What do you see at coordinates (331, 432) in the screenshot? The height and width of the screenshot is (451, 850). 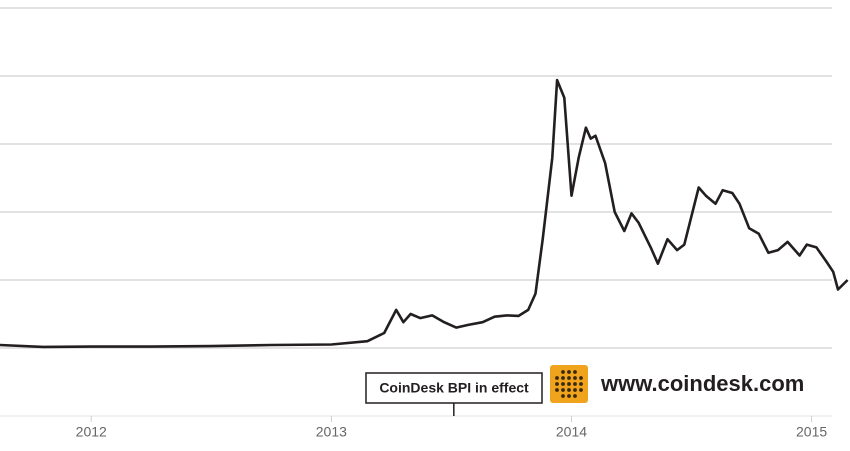 I see `x-tick-label: 2013` at bounding box center [331, 432].